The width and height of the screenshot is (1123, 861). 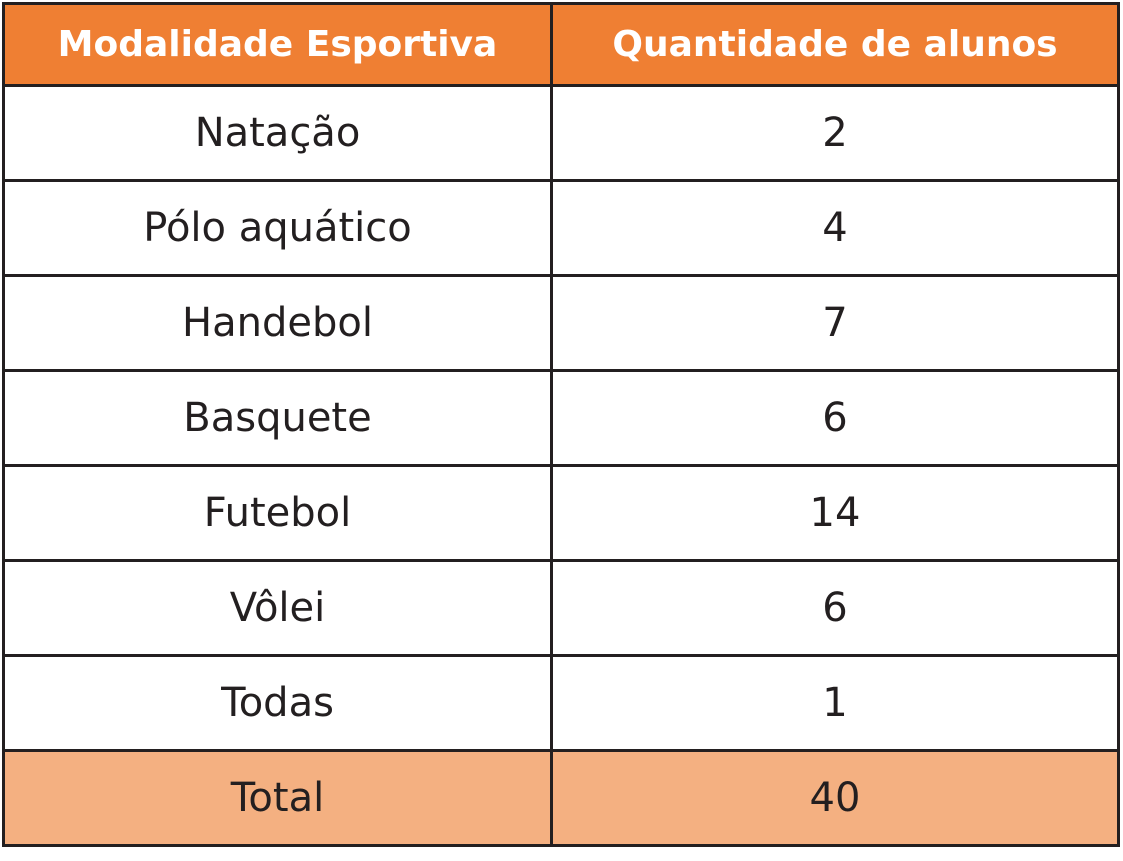 I want to click on table-cell: Handebol, so click(x=277, y=323).